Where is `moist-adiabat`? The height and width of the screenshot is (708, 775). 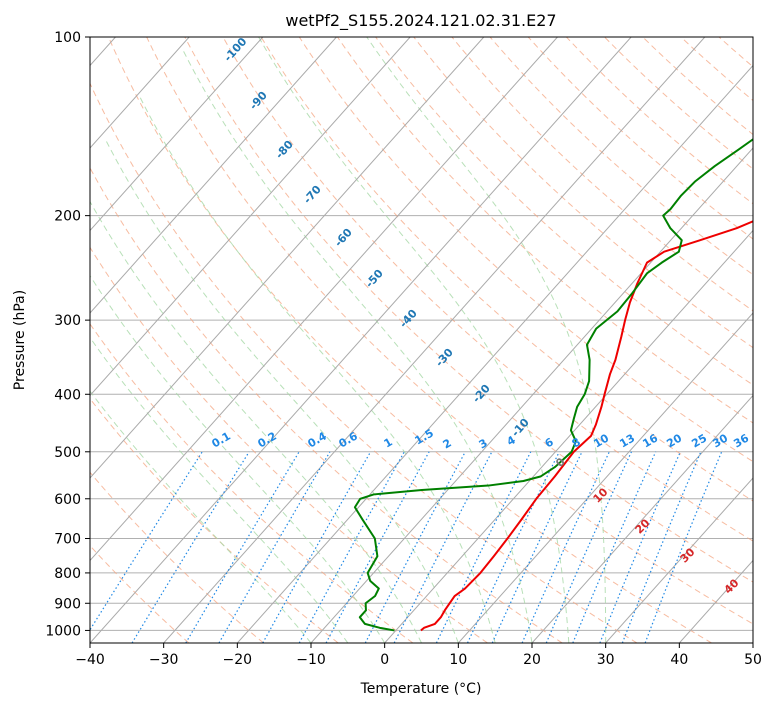
moist-adiabat is located at coordinates (219, 489).